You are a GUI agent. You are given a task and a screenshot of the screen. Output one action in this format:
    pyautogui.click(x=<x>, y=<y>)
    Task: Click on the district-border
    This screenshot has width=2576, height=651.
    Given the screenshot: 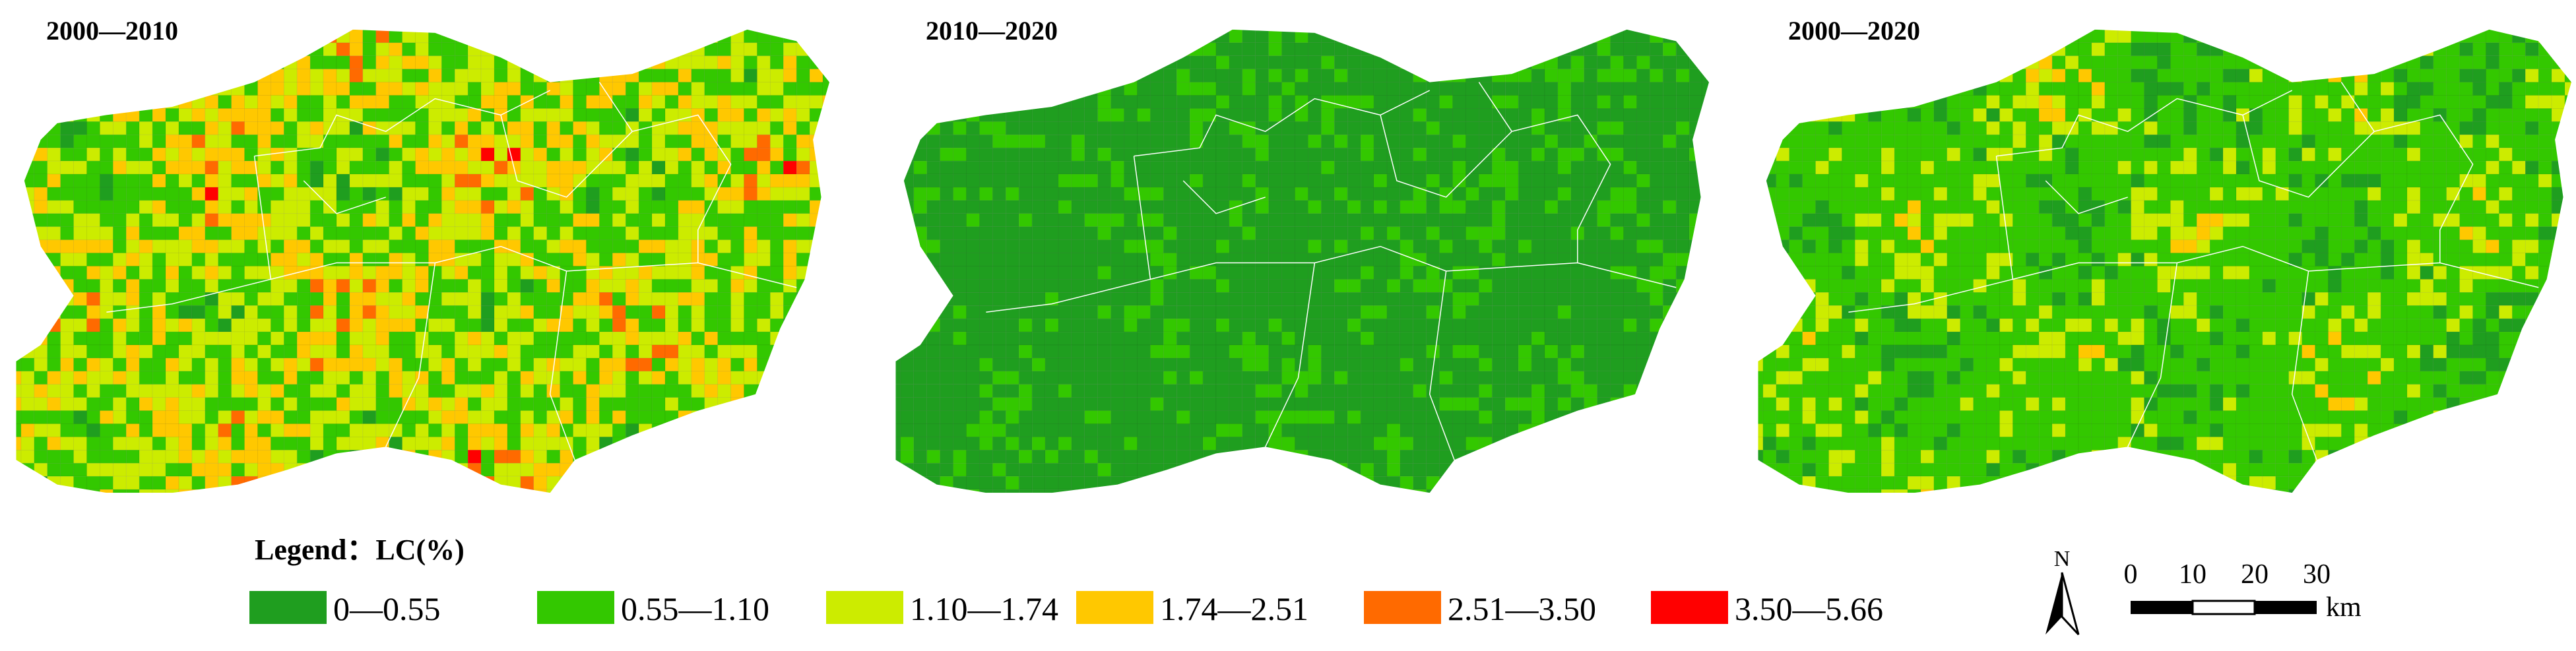 What is the action you would take?
    pyautogui.click(x=1405, y=222)
    